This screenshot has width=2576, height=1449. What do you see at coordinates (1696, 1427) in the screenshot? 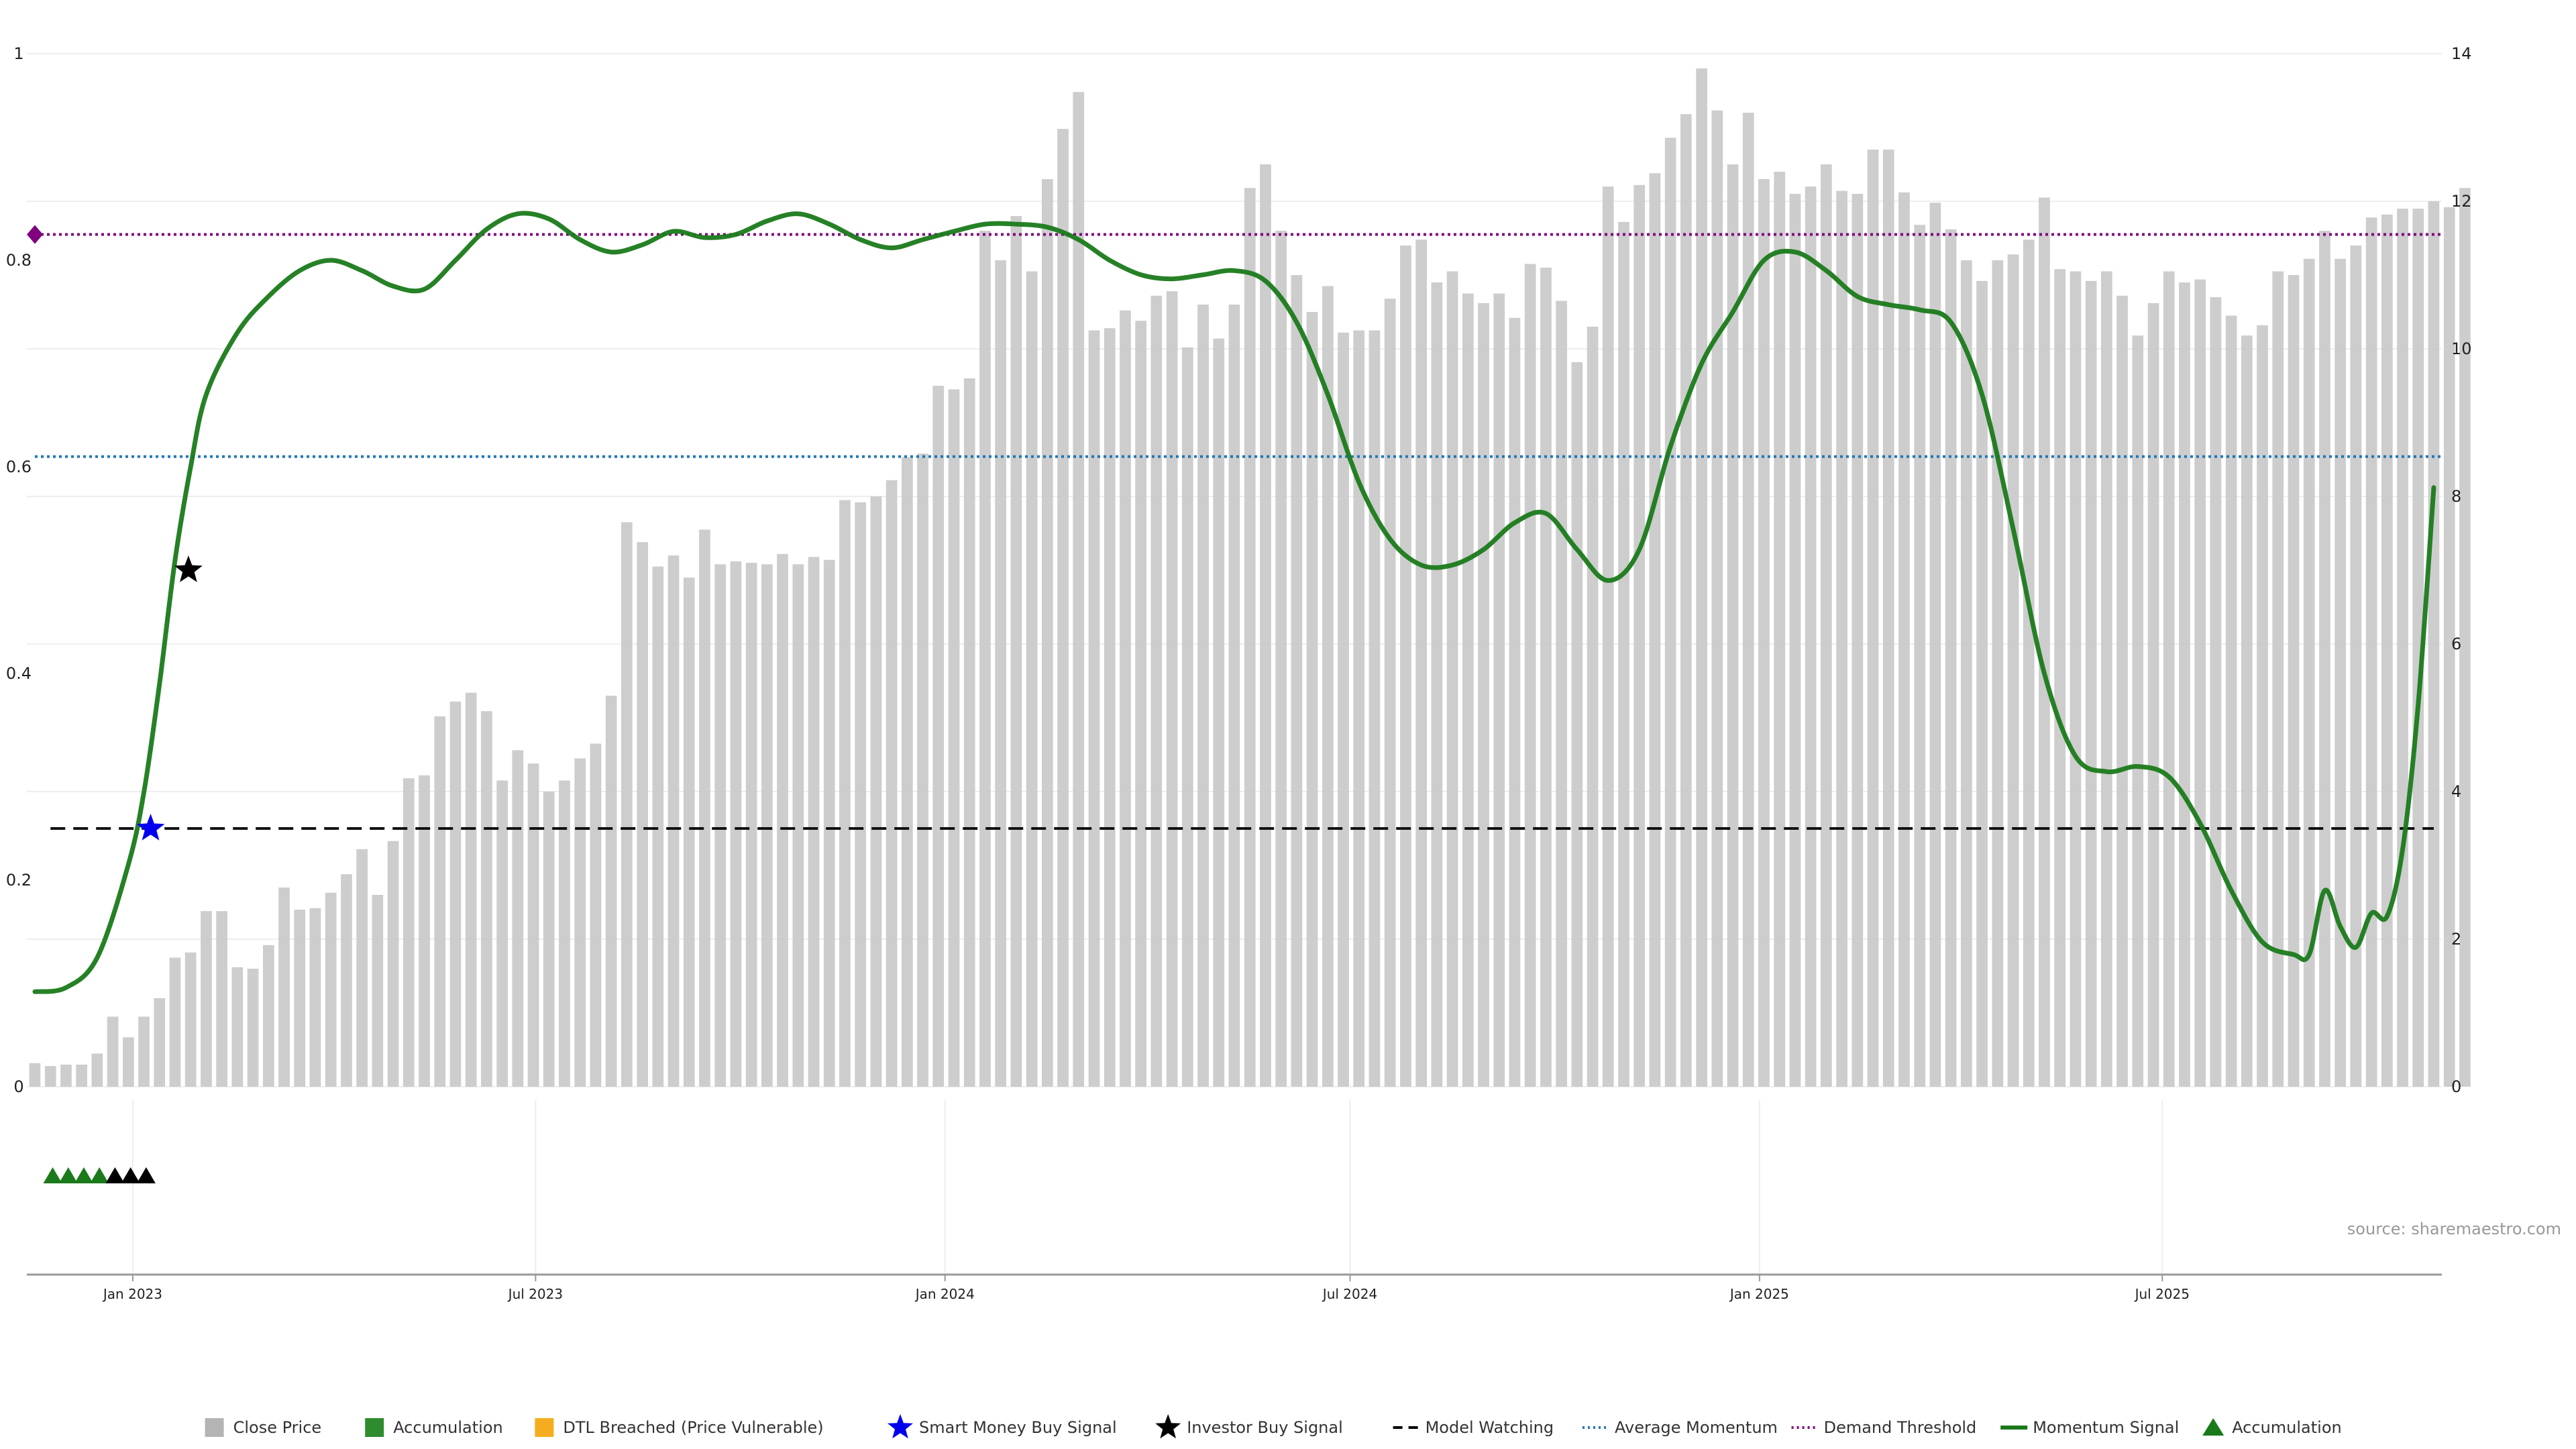
I see `legend-label: Average Momentum` at bounding box center [1696, 1427].